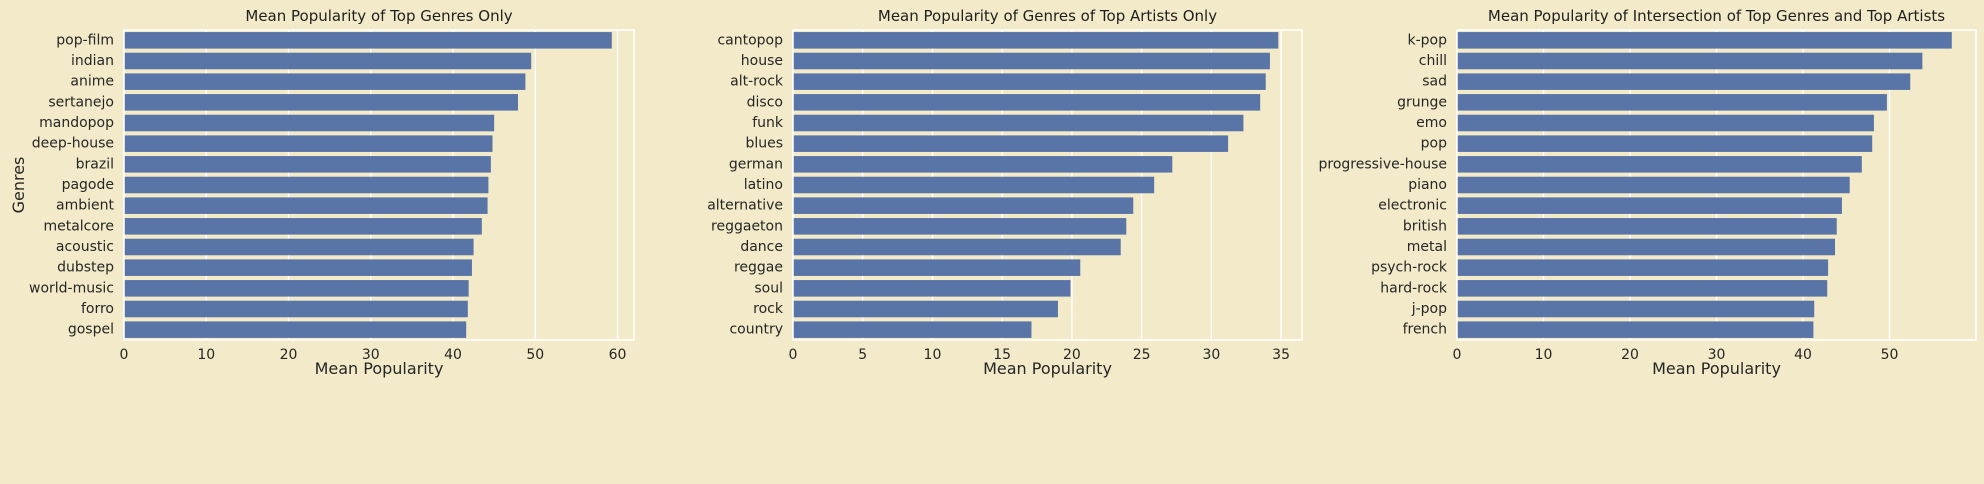 The image size is (1984, 484). What do you see at coordinates (1643, 267) in the screenshot?
I see `bar-psych-rock` at bounding box center [1643, 267].